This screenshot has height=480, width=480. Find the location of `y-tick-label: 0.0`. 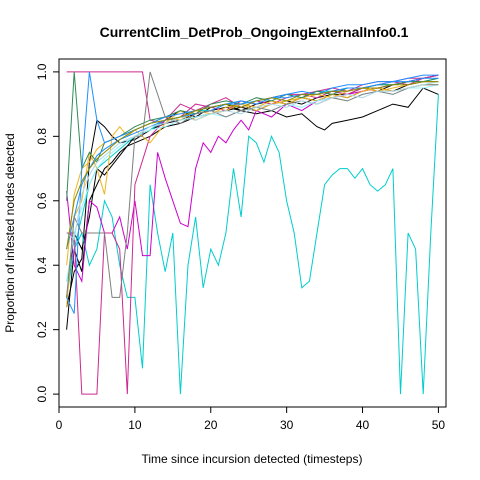

y-tick-label: 0.0 is located at coordinates (42, 393).